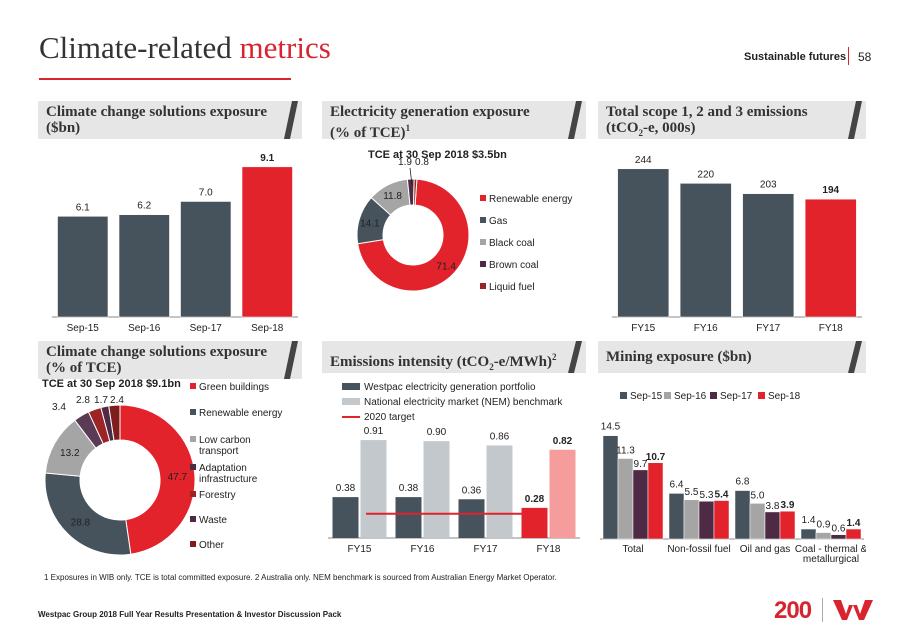 This screenshot has width=911, height=635. I want to click on slice-value-label: 3.4, so click(59, 407).